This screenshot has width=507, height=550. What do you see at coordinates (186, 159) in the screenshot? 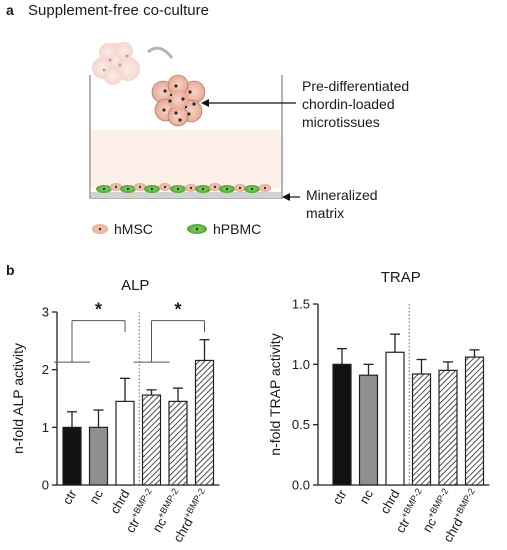
I see `well-medium` at bounding box center [186, 159].